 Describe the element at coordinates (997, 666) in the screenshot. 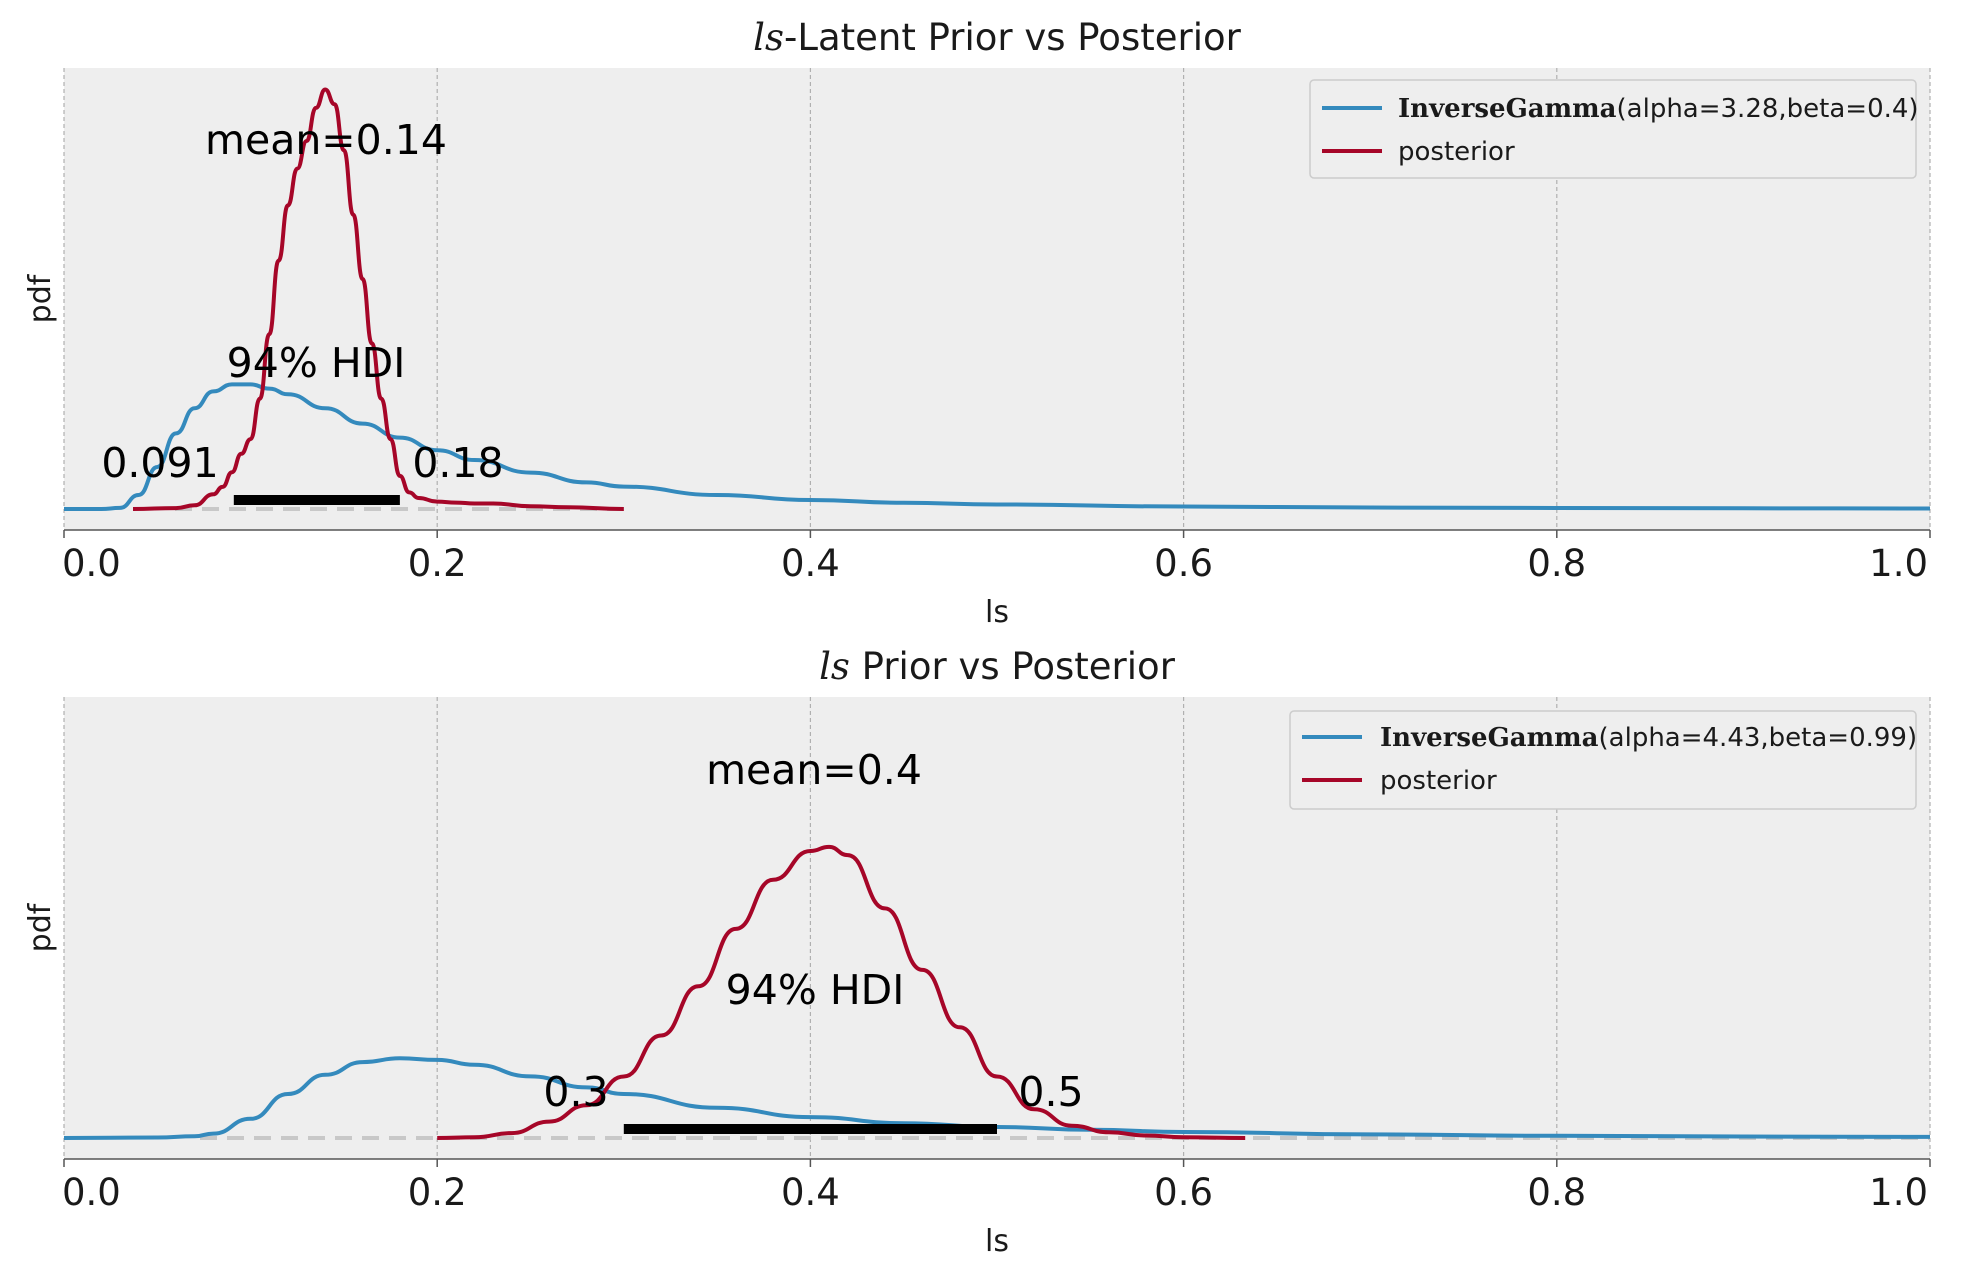

I see `chart-title-2: ls Prior vs Posterior` at that location.